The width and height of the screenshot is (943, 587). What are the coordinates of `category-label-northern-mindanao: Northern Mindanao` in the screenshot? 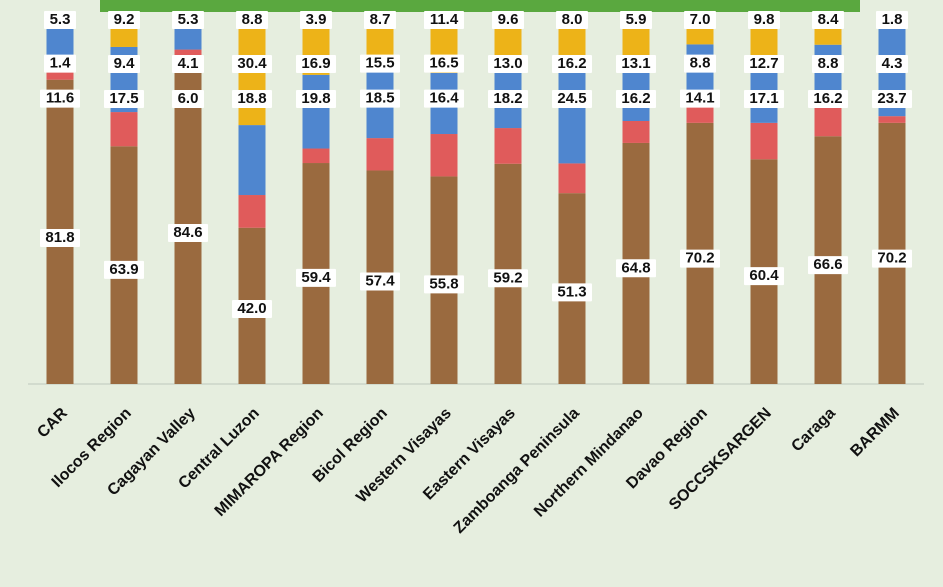 It's located at (589, 463).